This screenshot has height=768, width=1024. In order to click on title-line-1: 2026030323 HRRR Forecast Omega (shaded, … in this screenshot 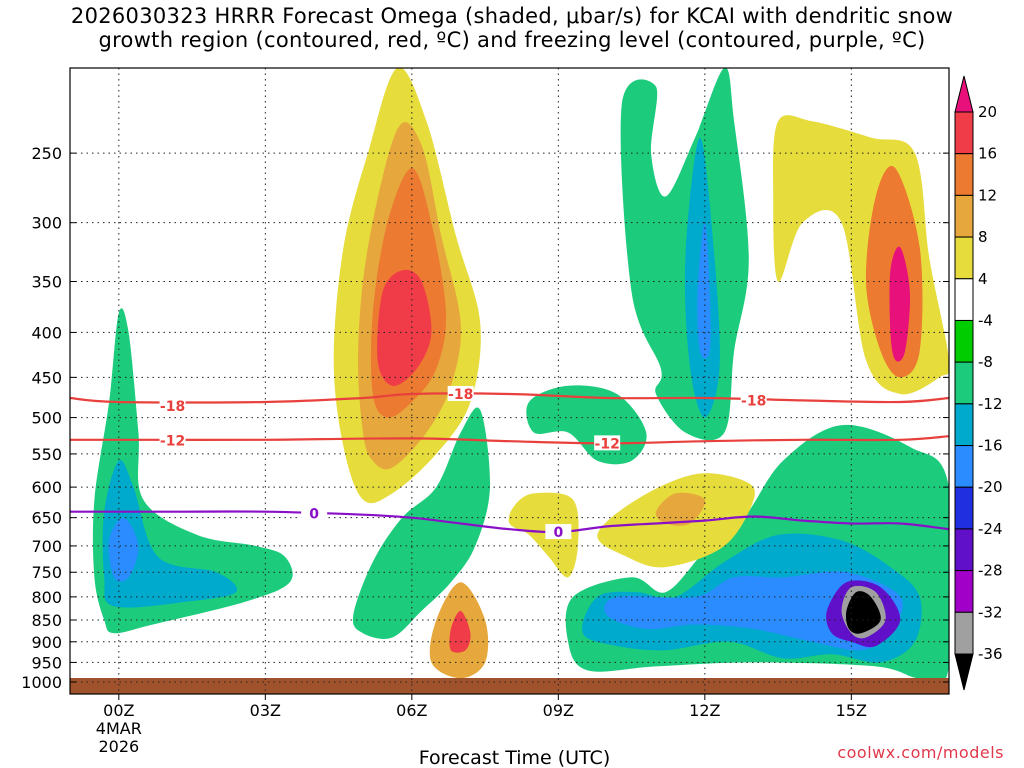, I will do `click(512, 16)`.